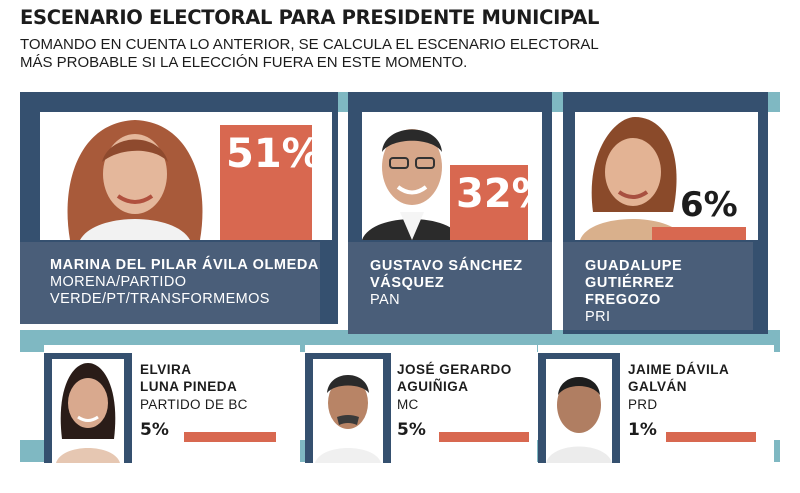  I want to click on value-label-candidate-6: 1%, so click(642, 430).